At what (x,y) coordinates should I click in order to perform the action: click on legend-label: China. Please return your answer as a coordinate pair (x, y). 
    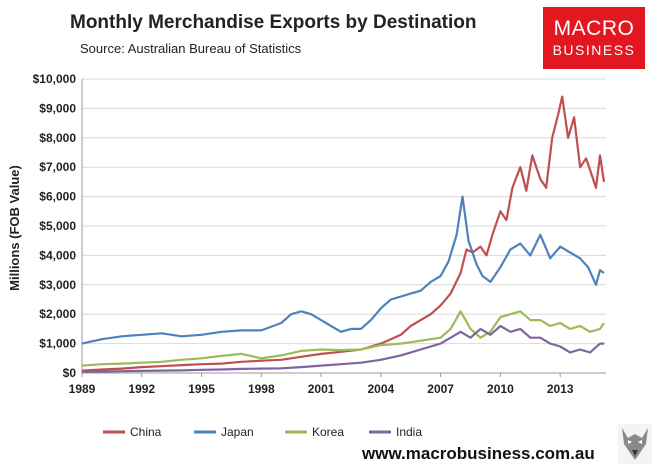
    Looking at the image, I should click on (146, 432).